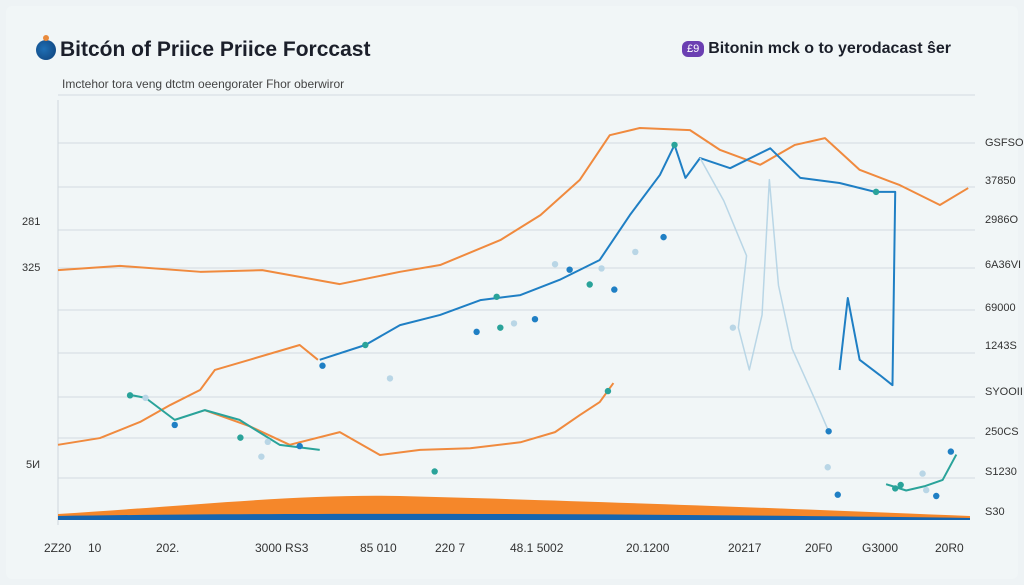 This screenshot has height=585, width=1024. Describe the element at coordinates (1000, 181) in the screenshot. I see `right-tick-label: 37850` at that location.